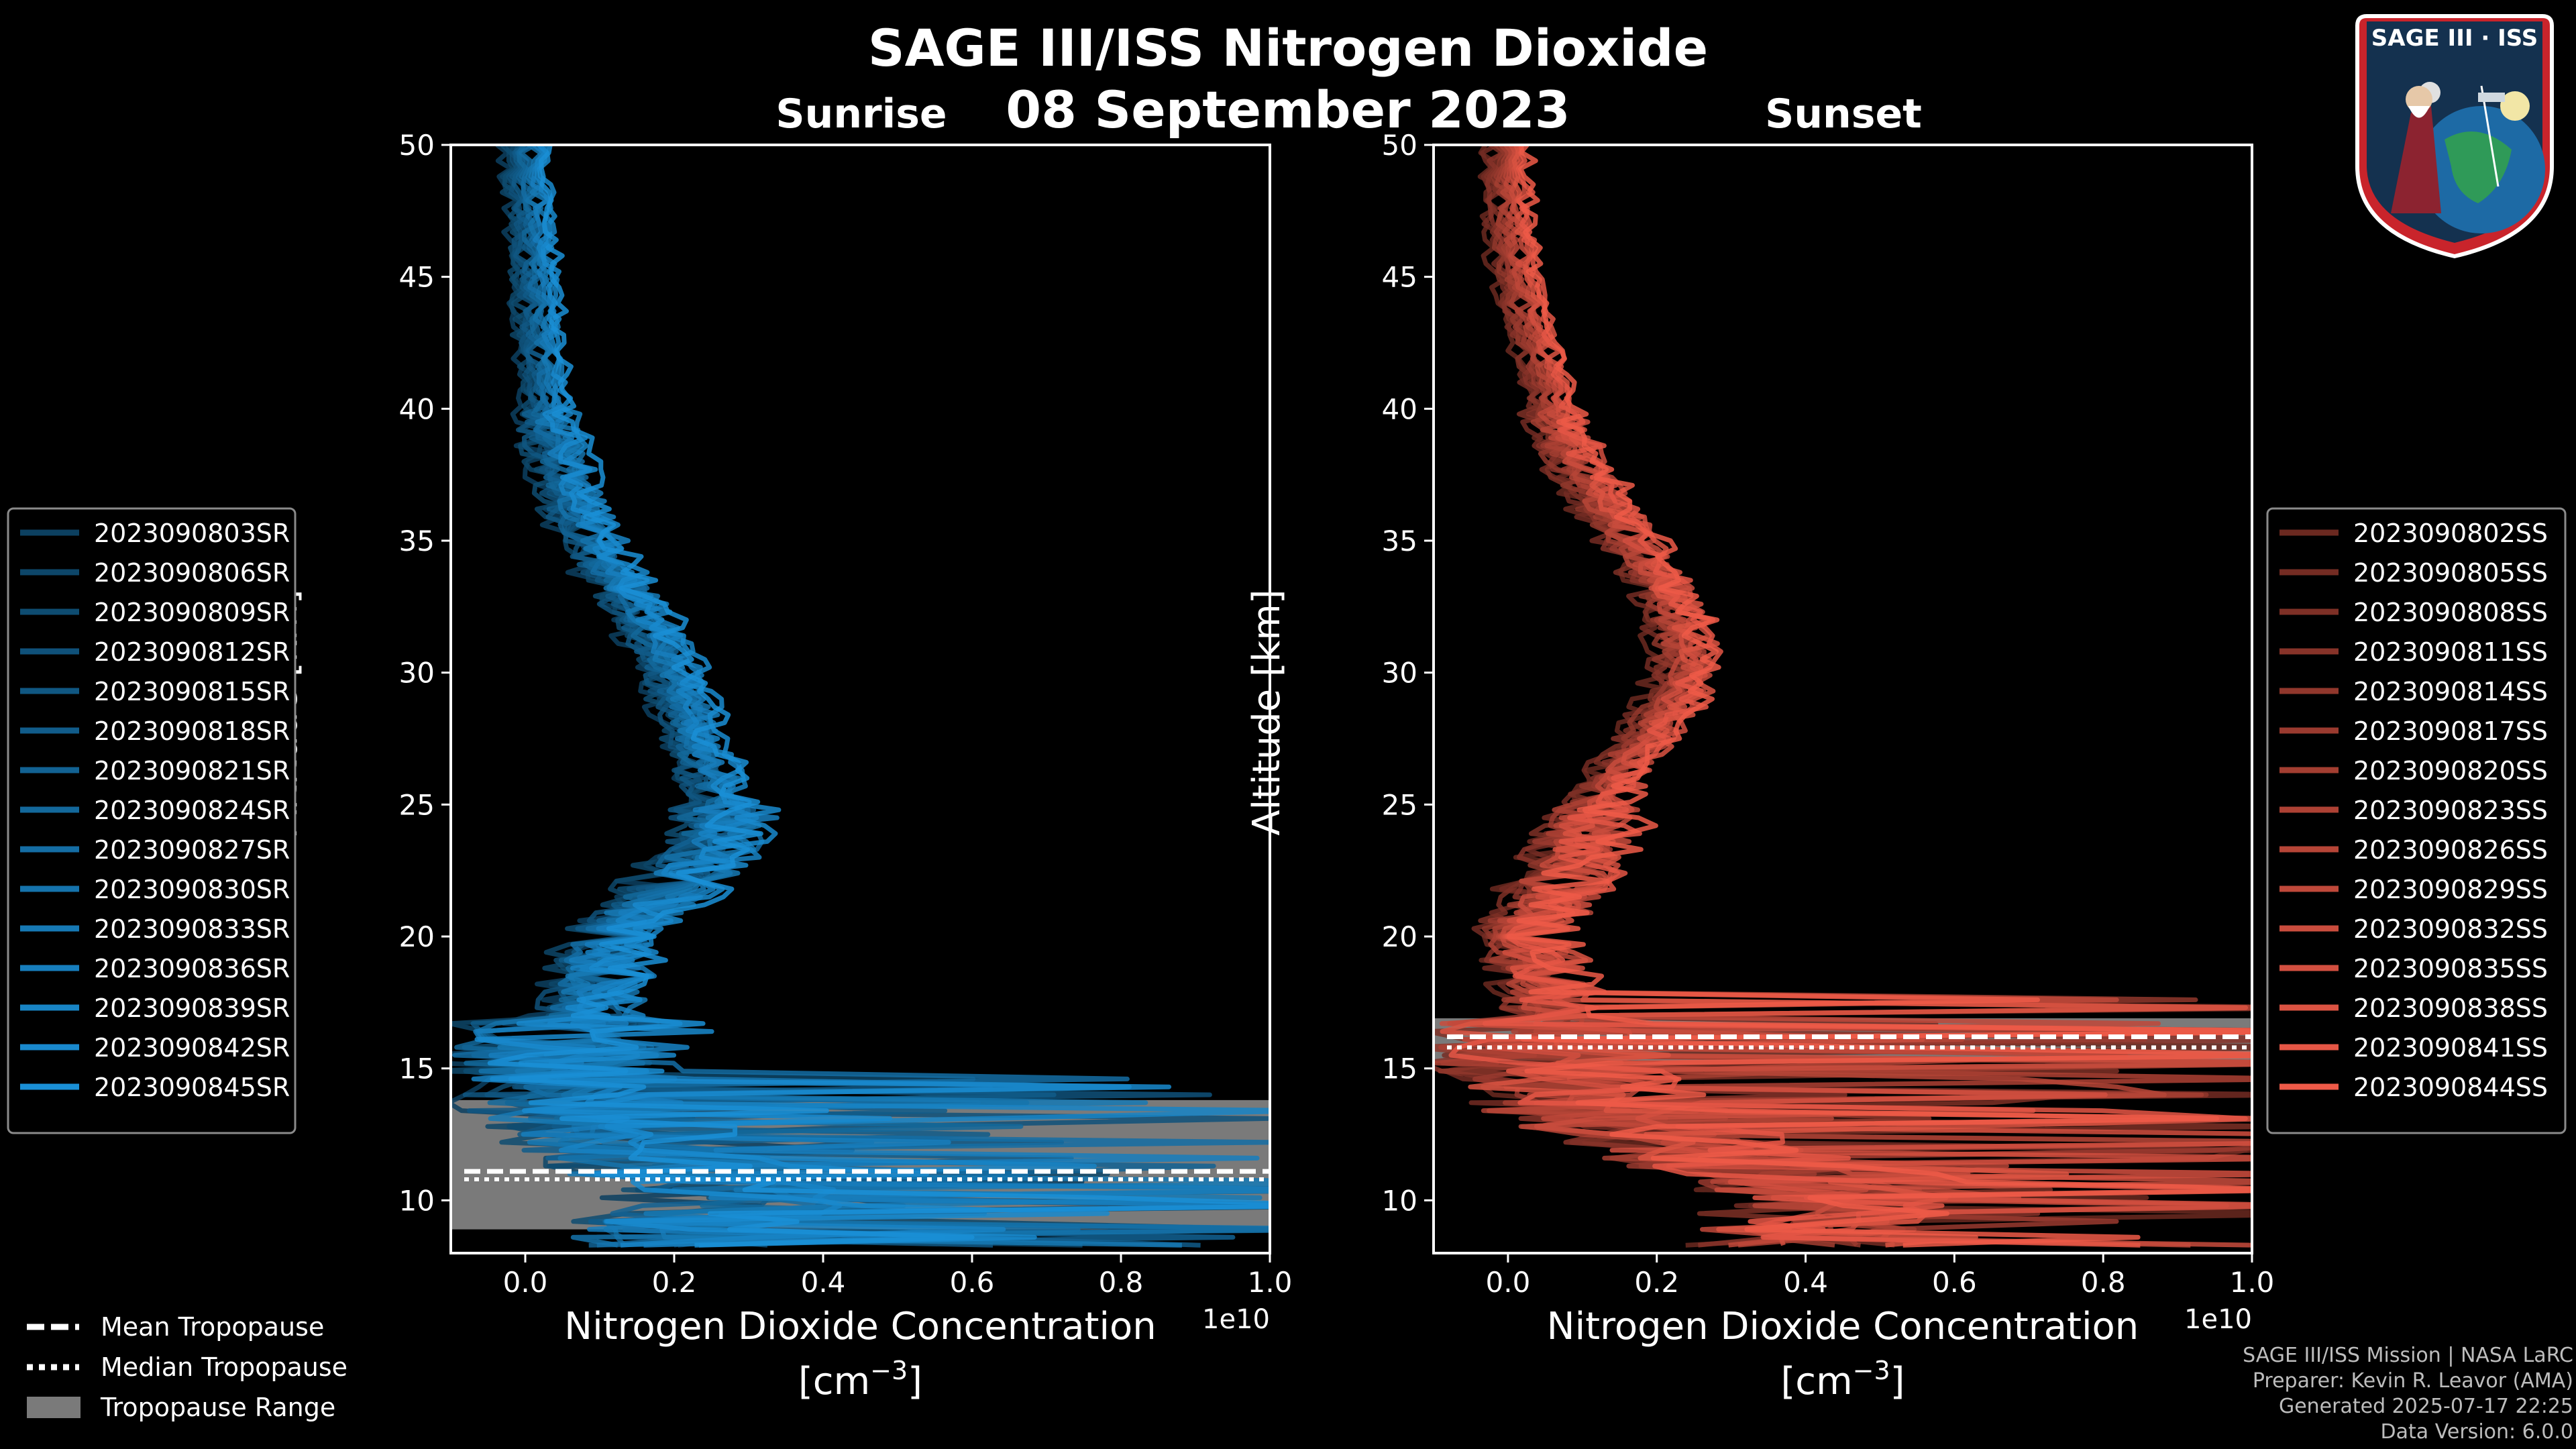 The image size is (2576, 1449). I want to click on legend-label-2023090826SS: 2023090826SS, so click(2450, 850).